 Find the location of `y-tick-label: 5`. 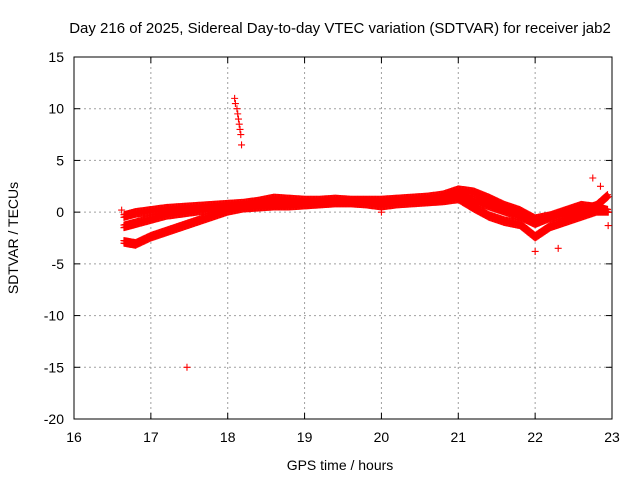

y-tick-label: 5 is located at coordinates (60, 160).